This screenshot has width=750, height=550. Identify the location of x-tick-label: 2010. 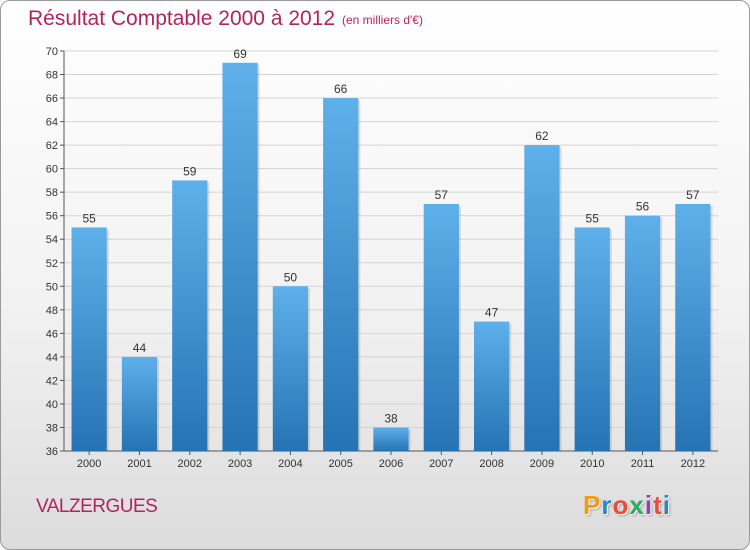
(592, 464).